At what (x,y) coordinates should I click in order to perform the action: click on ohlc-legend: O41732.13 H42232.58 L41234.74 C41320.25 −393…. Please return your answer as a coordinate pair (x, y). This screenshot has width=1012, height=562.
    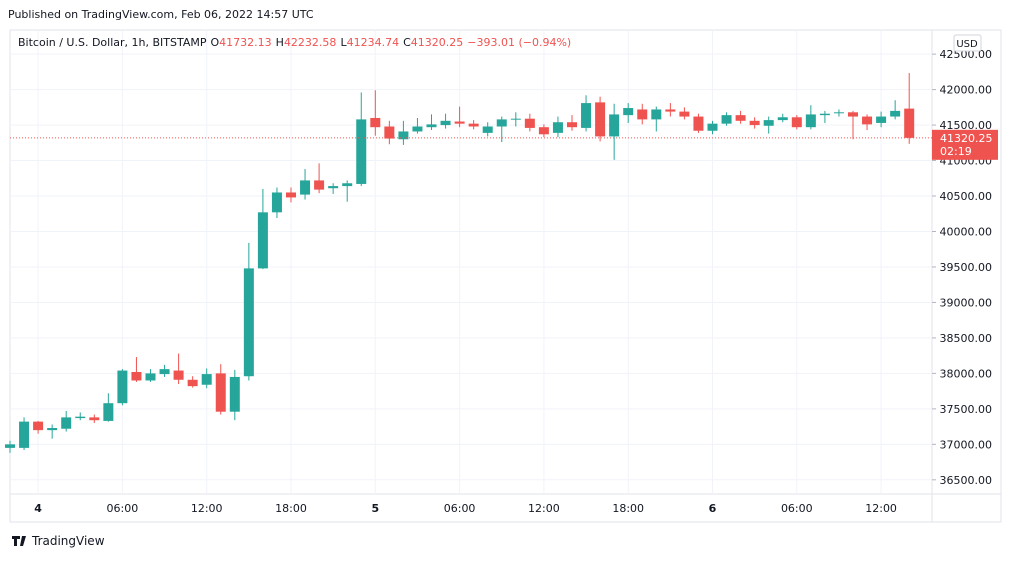
    Looking at the image, I should click on (390, 42).